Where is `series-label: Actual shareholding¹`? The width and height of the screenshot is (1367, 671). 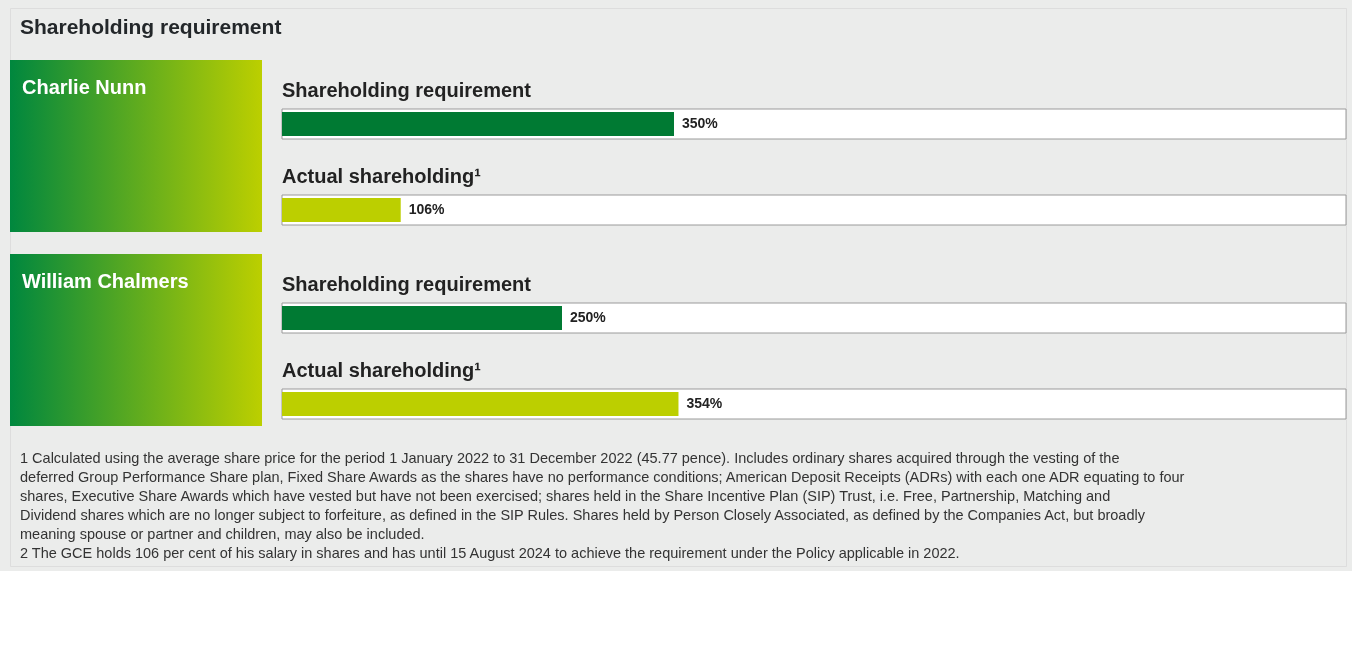 series-label: Actual shareholding¹ is located at coordinates (382, 176).